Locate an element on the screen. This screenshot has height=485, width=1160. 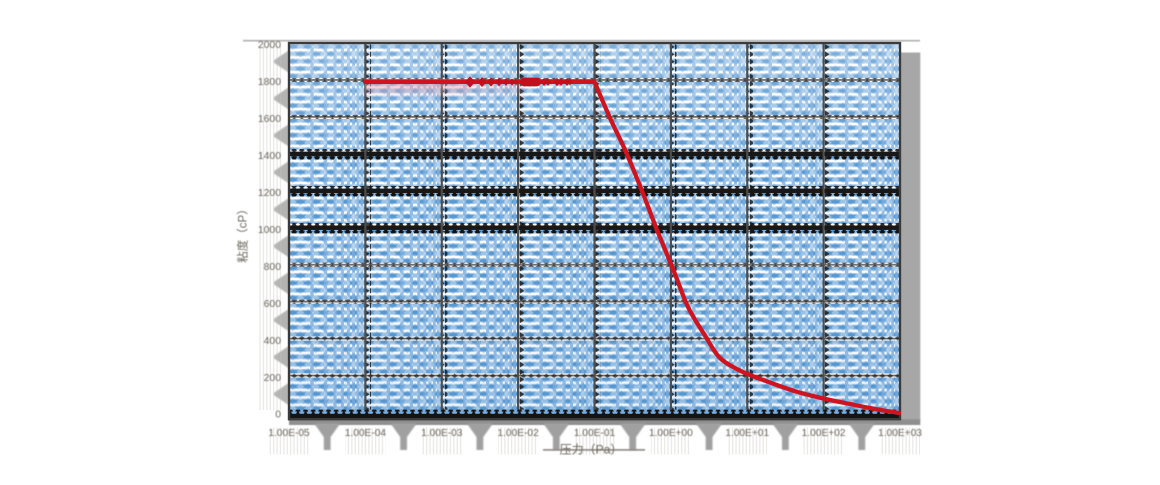
svg-text: 1.00E-04 is located at coordinates (366, 433).